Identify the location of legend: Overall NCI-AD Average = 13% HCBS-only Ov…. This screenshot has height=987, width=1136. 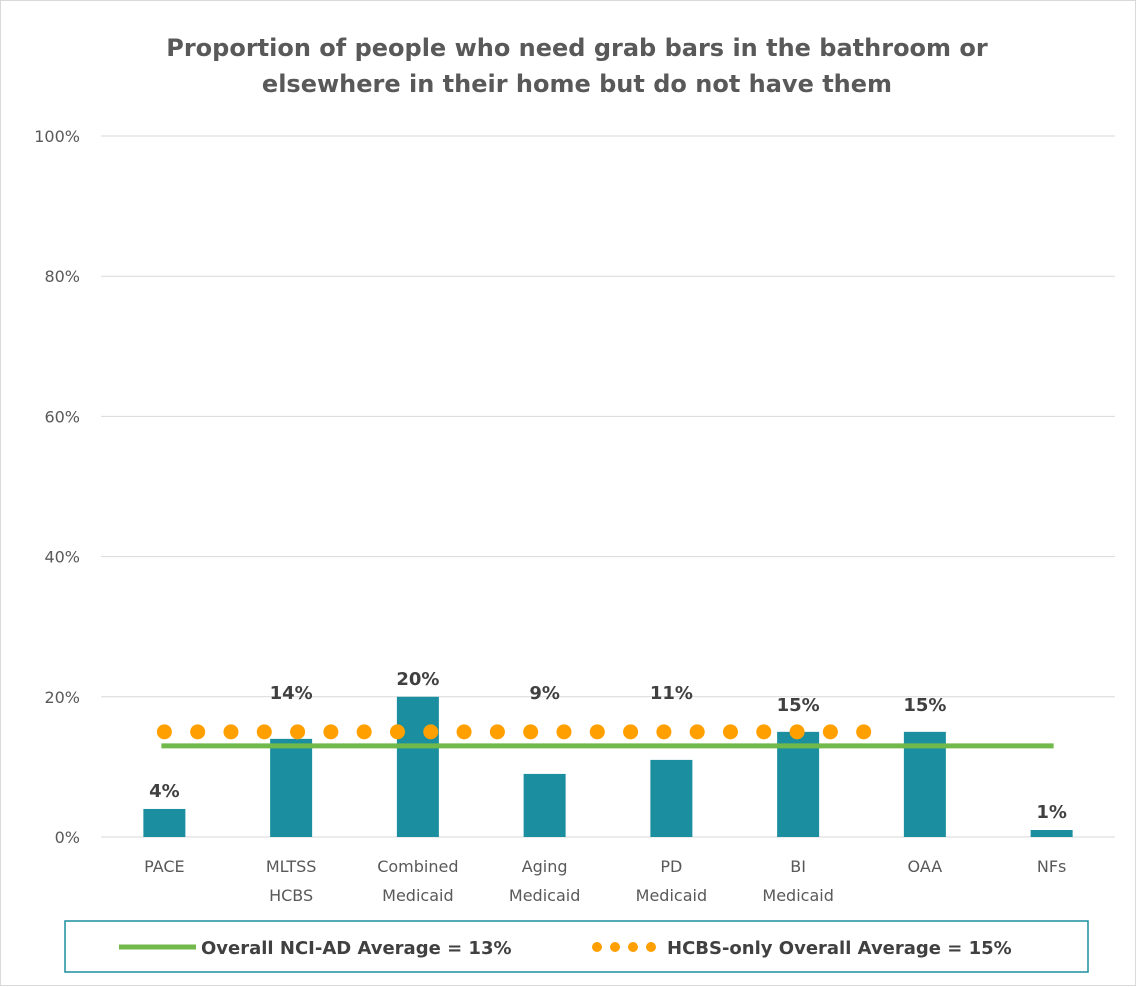
(576, 946).